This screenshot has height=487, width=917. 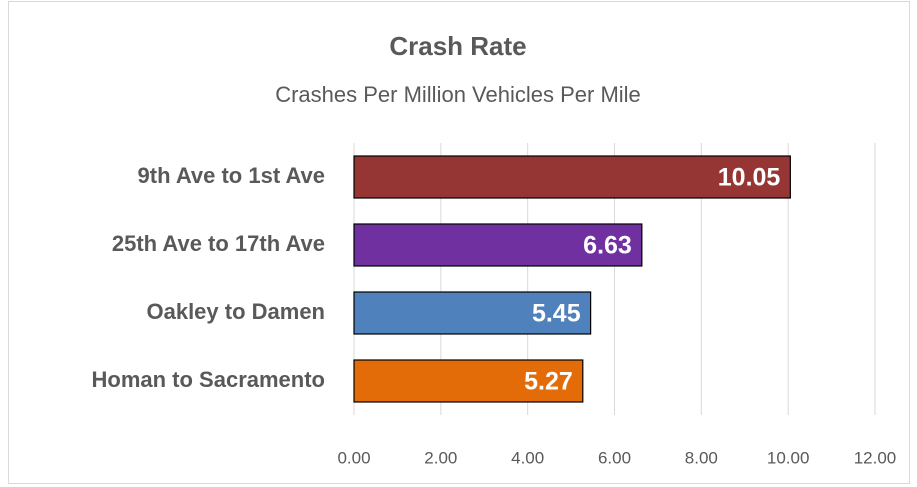 I want to click on x-tick-label: 4.00, so click(x=527, y=457).